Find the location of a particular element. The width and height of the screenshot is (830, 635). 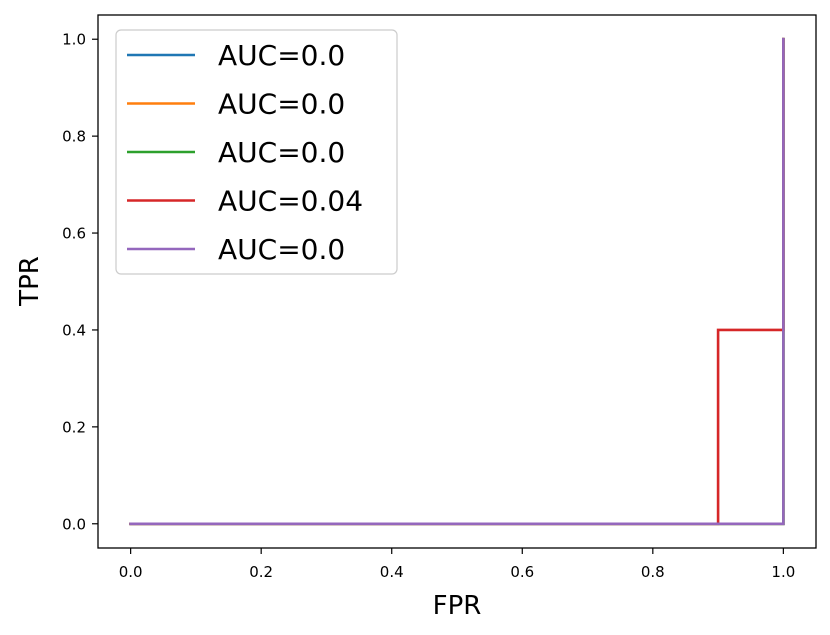

x-axis-ticks: 0.0 0.2 0.4 0.6 0.8 1.0 is located at coordinates (457, 564).